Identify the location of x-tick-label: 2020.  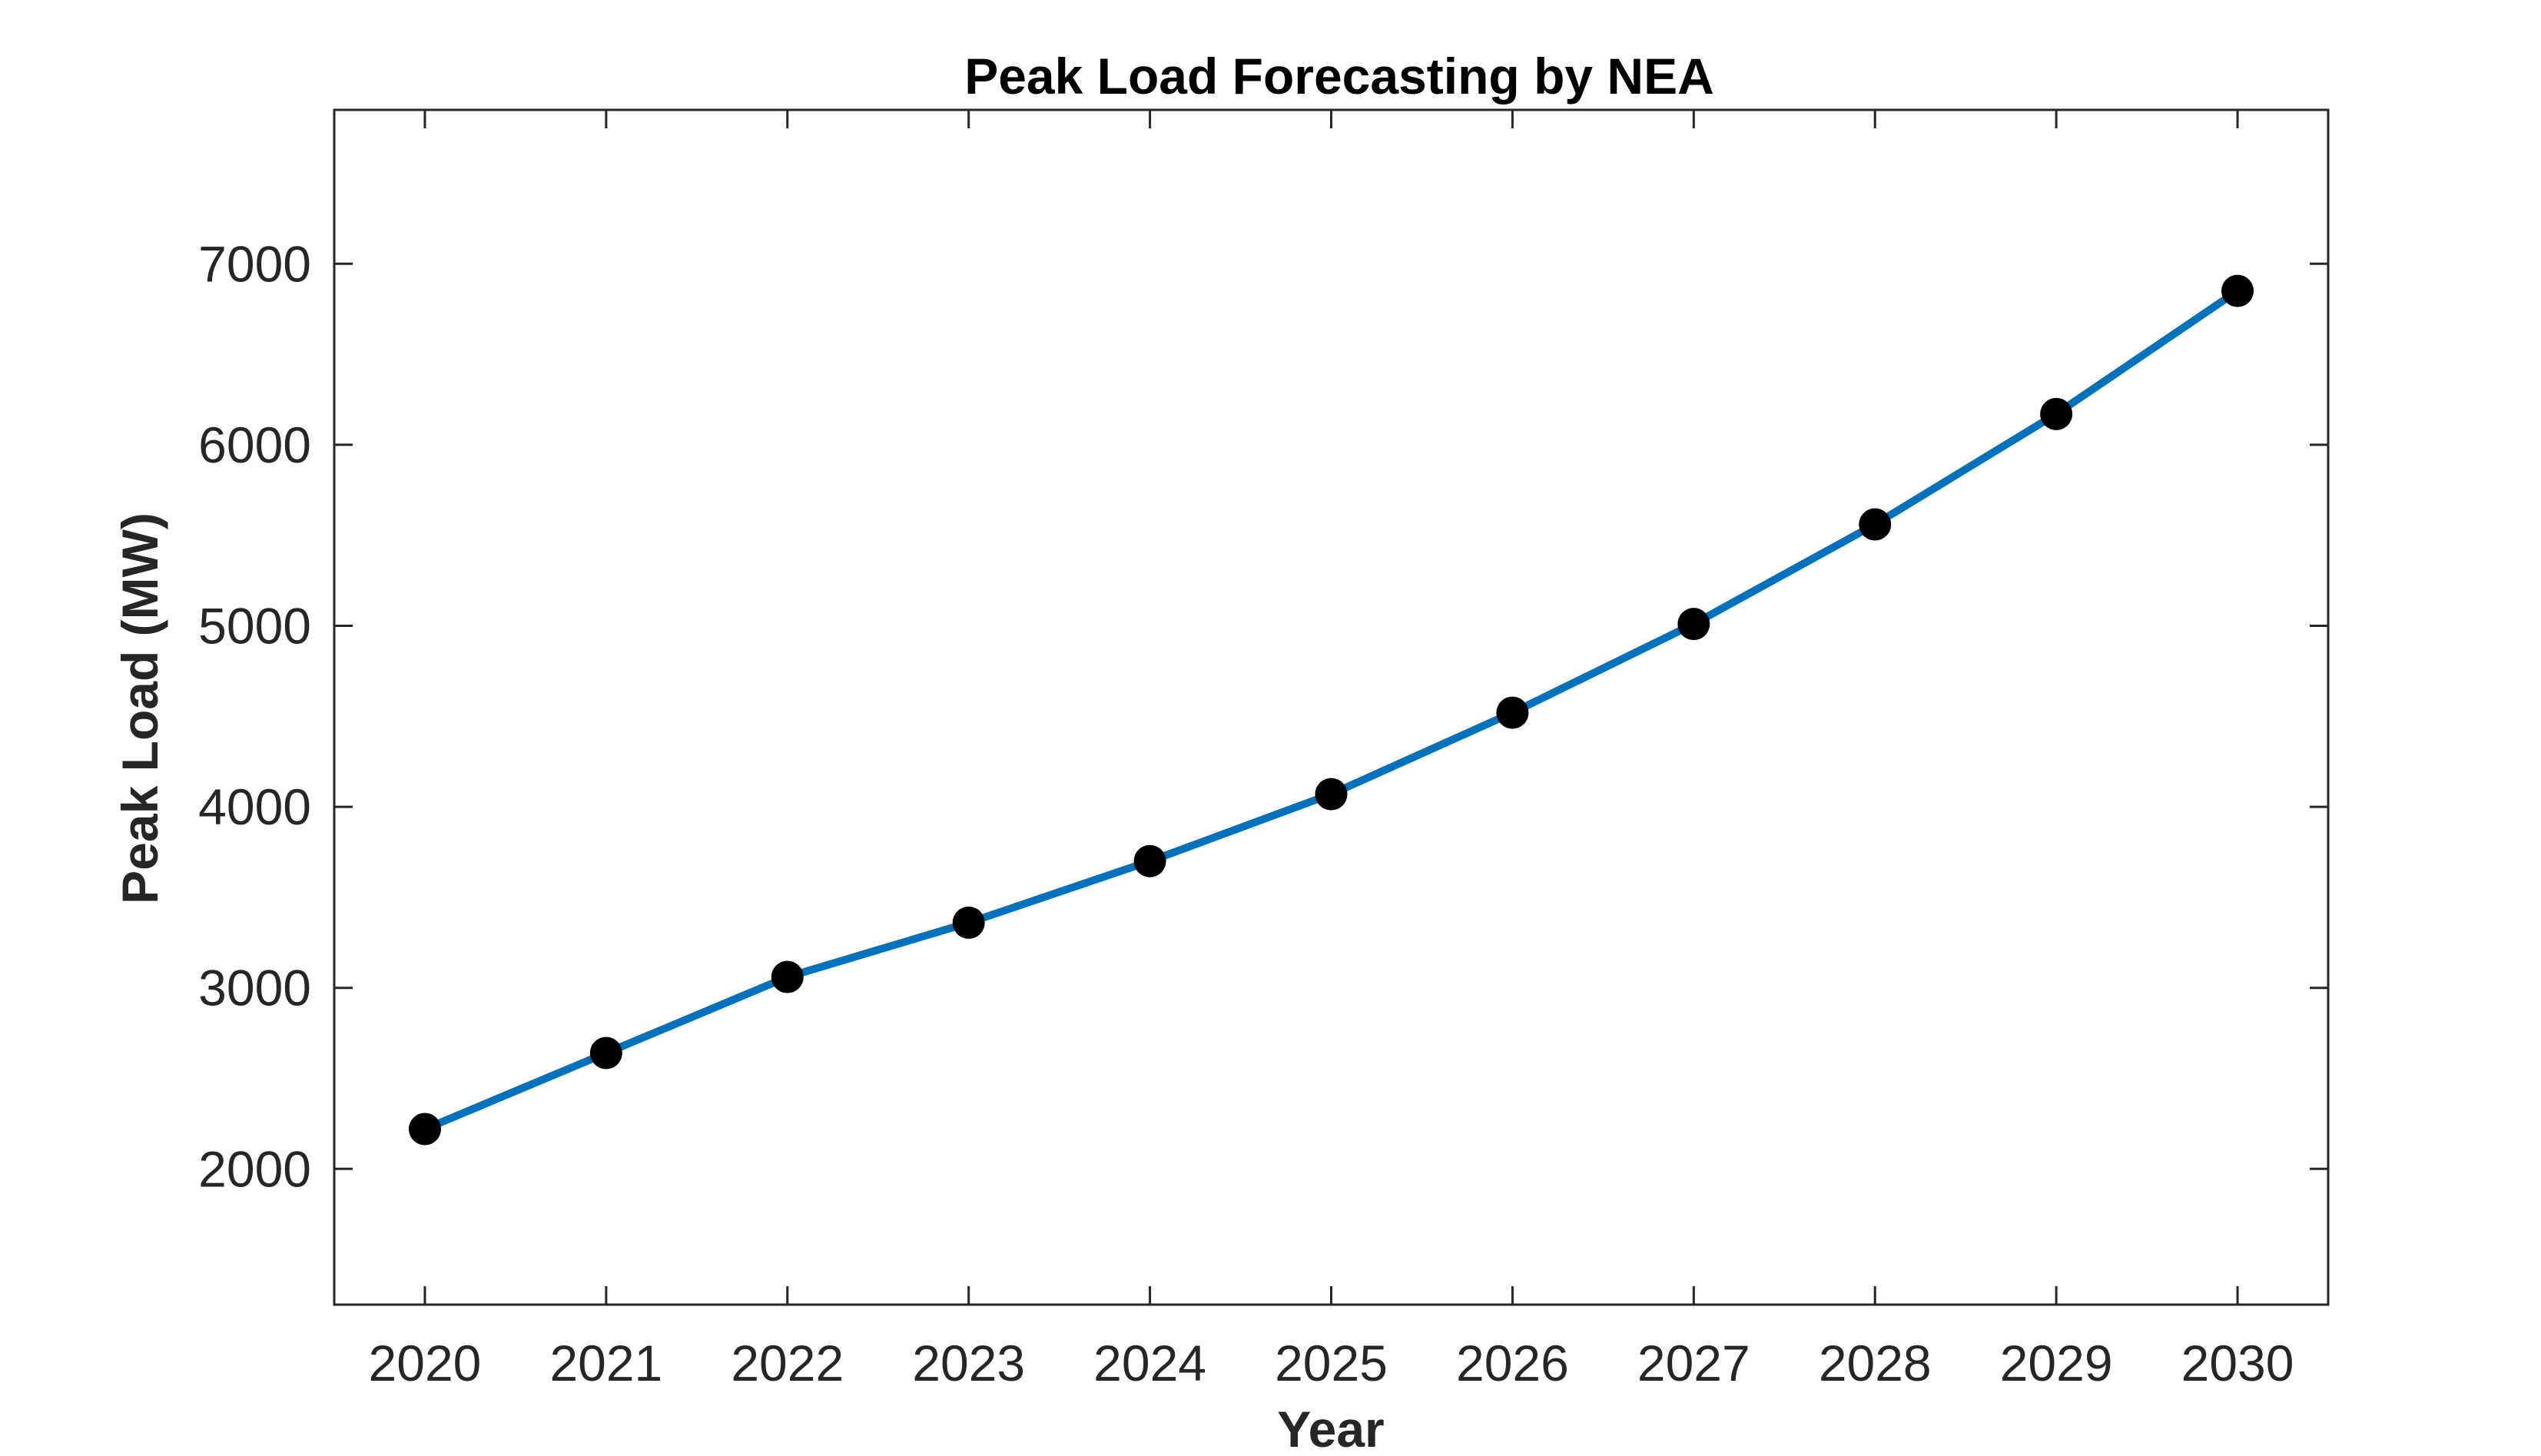
(425, 1363).